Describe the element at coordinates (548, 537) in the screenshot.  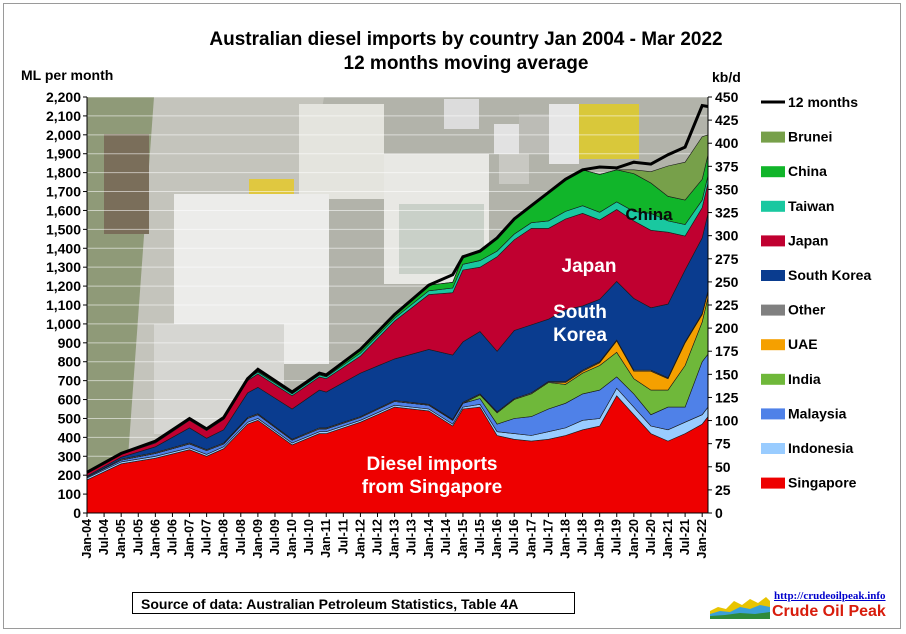
I see `x-tick-label: Jul-17` at that location.